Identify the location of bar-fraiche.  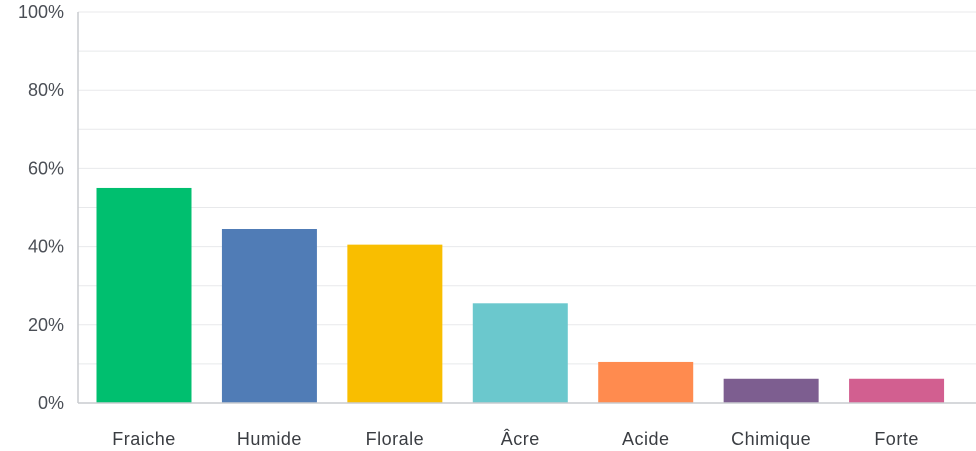
(144, 295).